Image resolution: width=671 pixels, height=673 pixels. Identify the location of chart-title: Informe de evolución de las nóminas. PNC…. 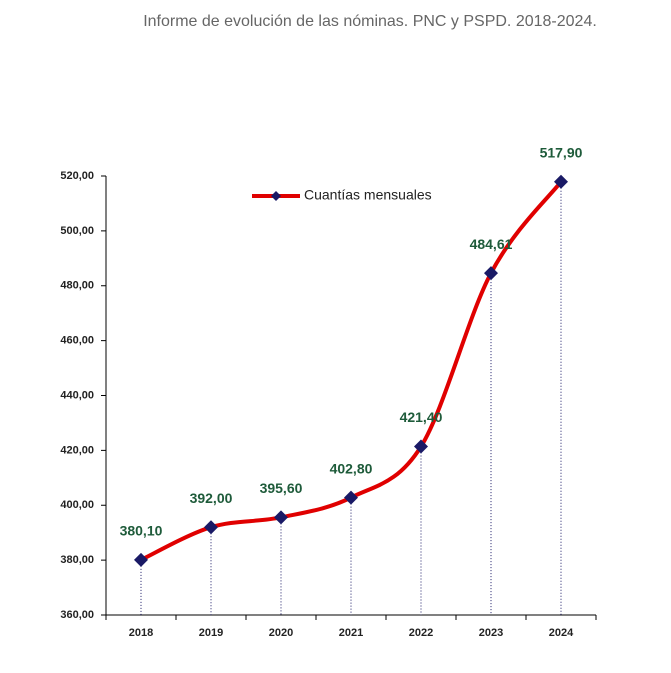
(370, 21).